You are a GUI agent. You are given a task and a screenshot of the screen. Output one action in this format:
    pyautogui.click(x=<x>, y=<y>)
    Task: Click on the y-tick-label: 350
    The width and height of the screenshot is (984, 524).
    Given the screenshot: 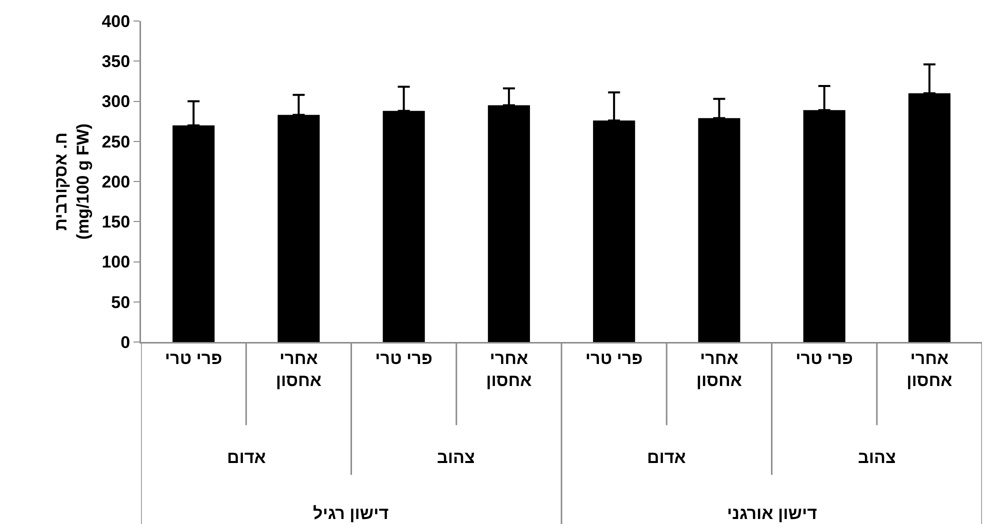 What is the action you would take?
    pyautogui.click(x=116, y=62)
    